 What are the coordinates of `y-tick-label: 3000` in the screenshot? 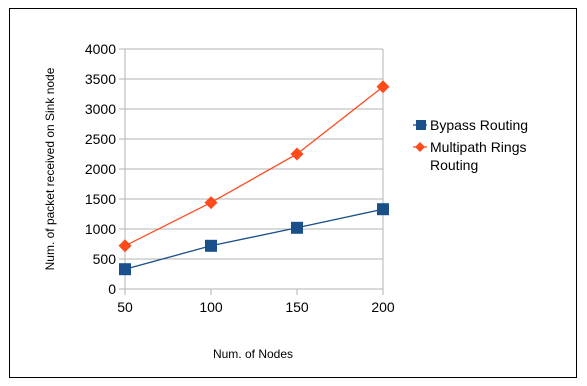 It's located at (100, 109).